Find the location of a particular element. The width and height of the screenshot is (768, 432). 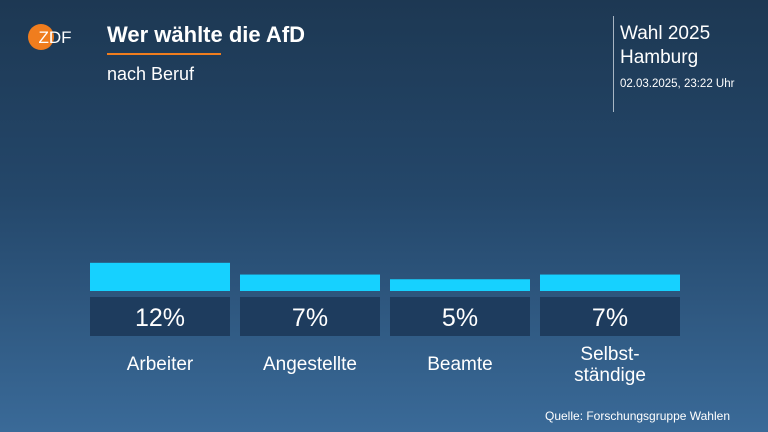

value-label-3: 7% is located at coordinates (610, 318).